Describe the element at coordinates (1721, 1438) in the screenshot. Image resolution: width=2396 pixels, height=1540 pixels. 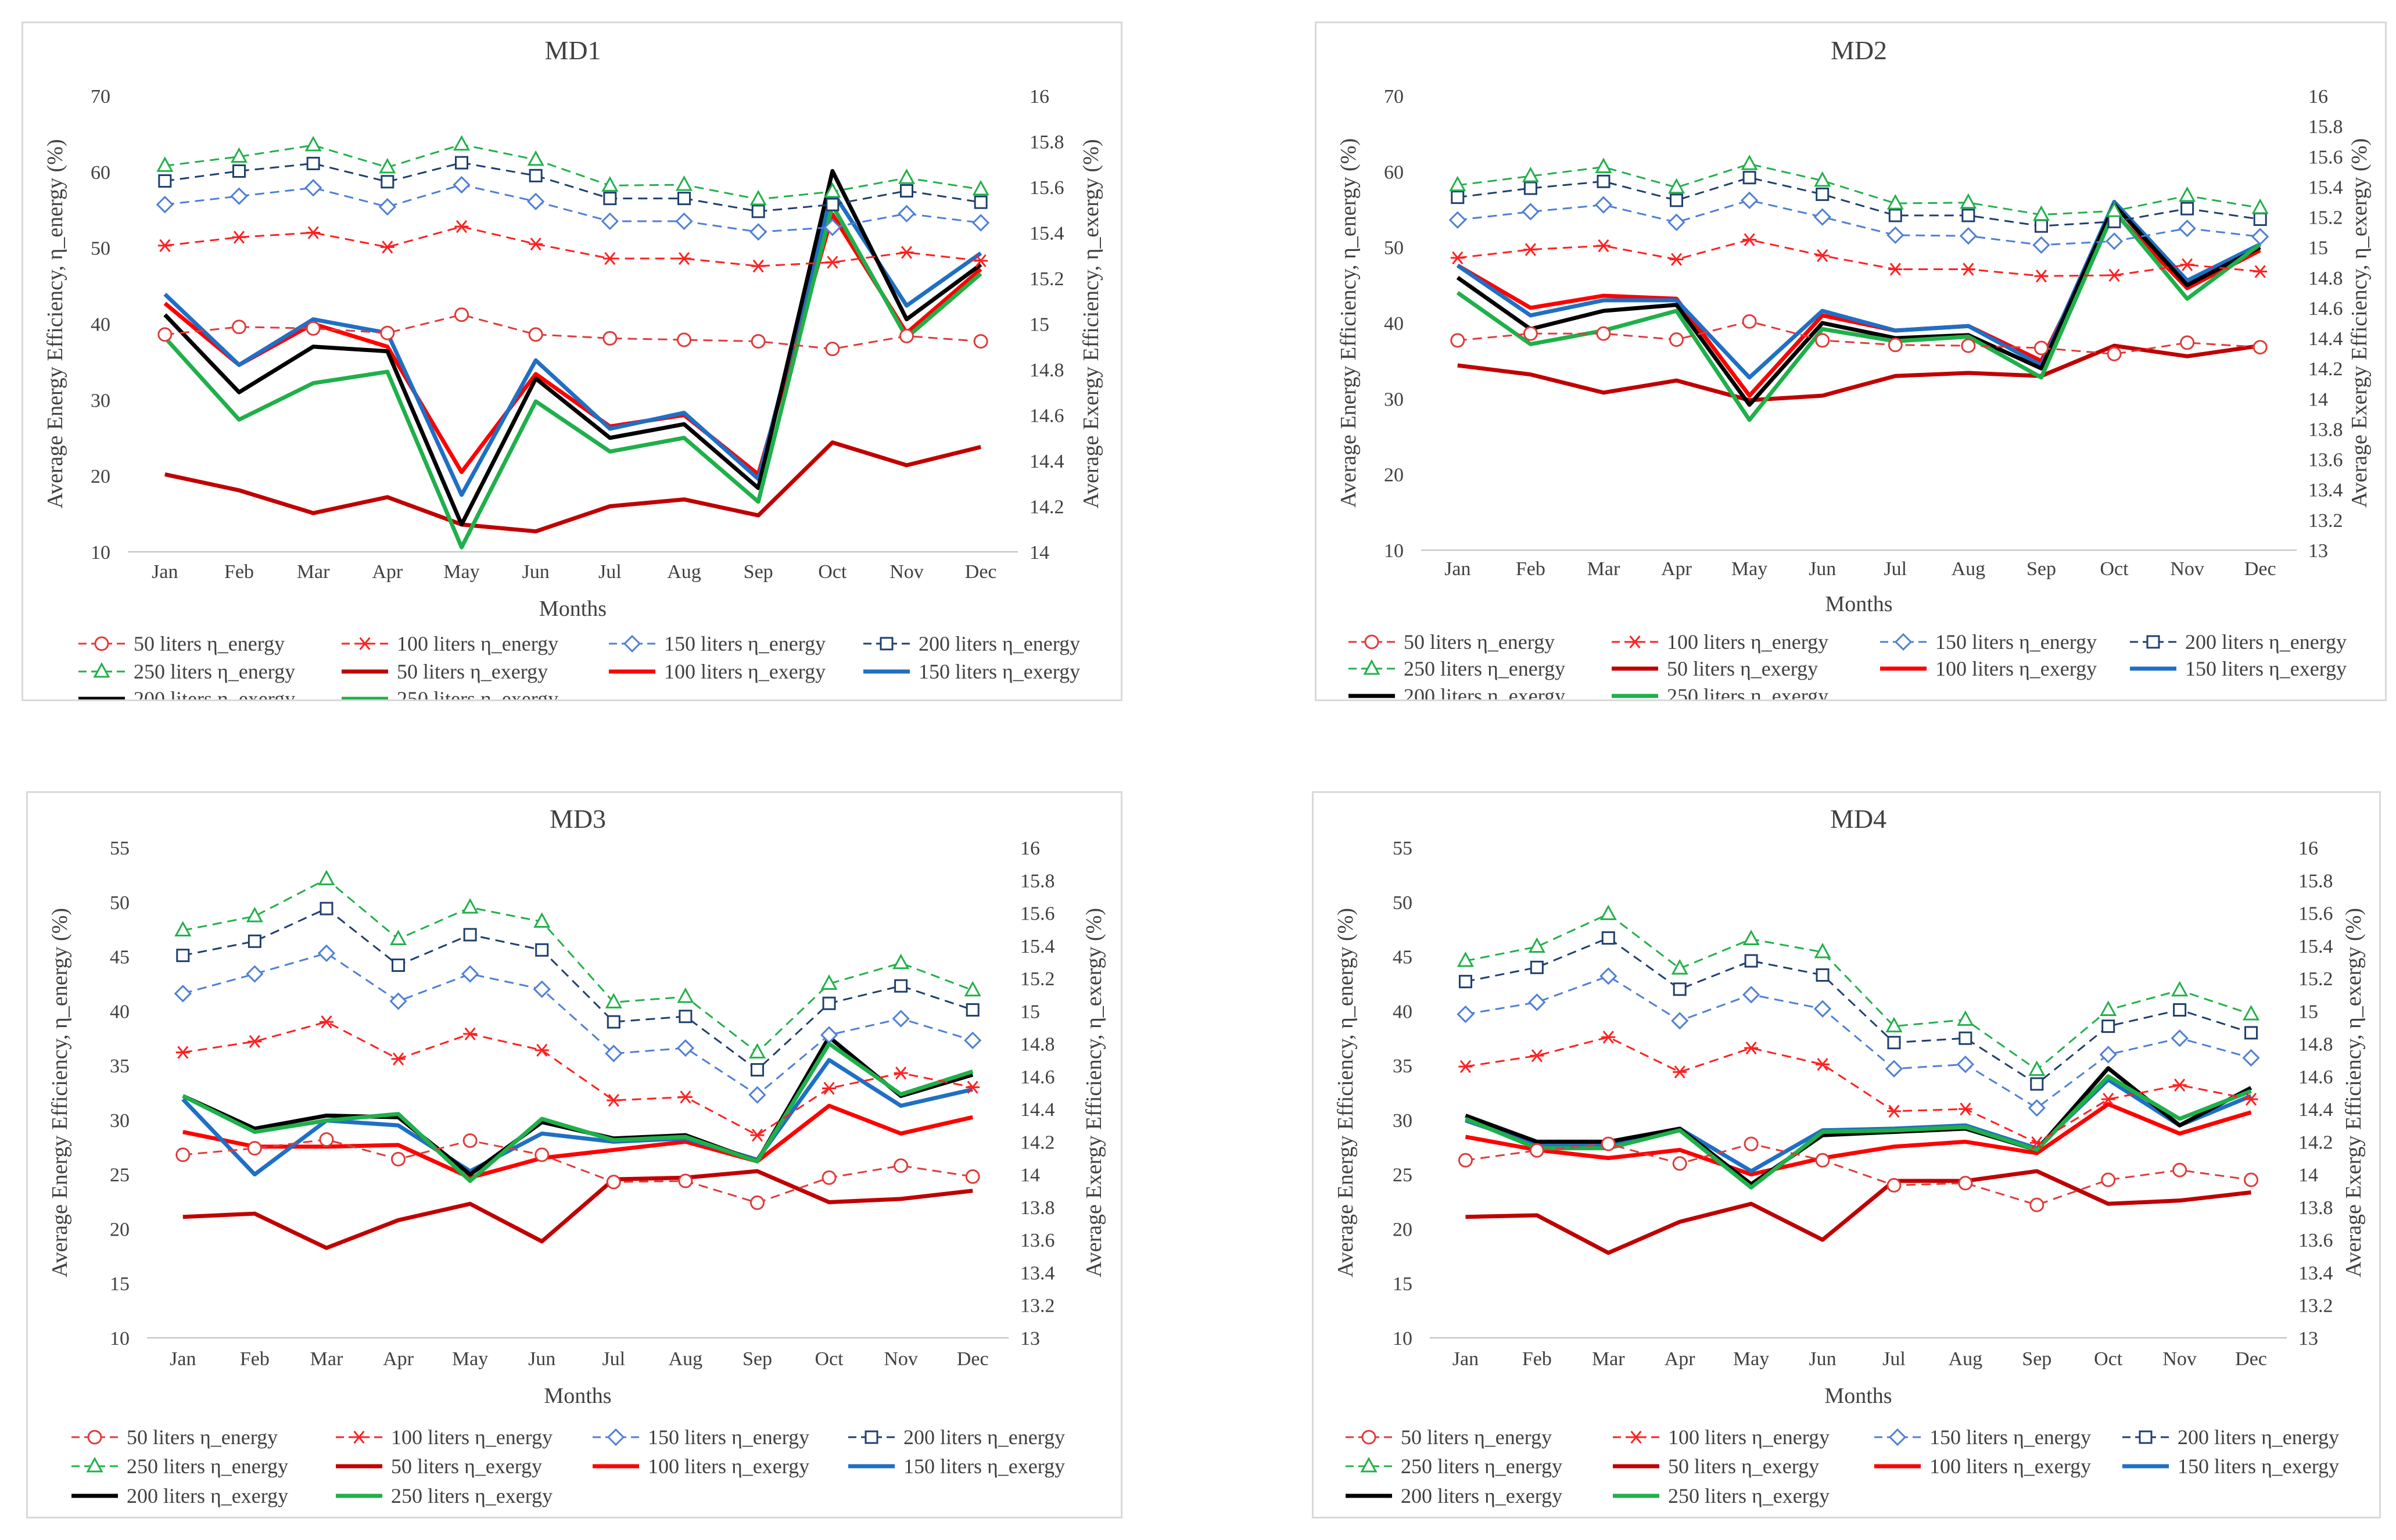
I see `legend-item: 100 liters η_energy` at that location.